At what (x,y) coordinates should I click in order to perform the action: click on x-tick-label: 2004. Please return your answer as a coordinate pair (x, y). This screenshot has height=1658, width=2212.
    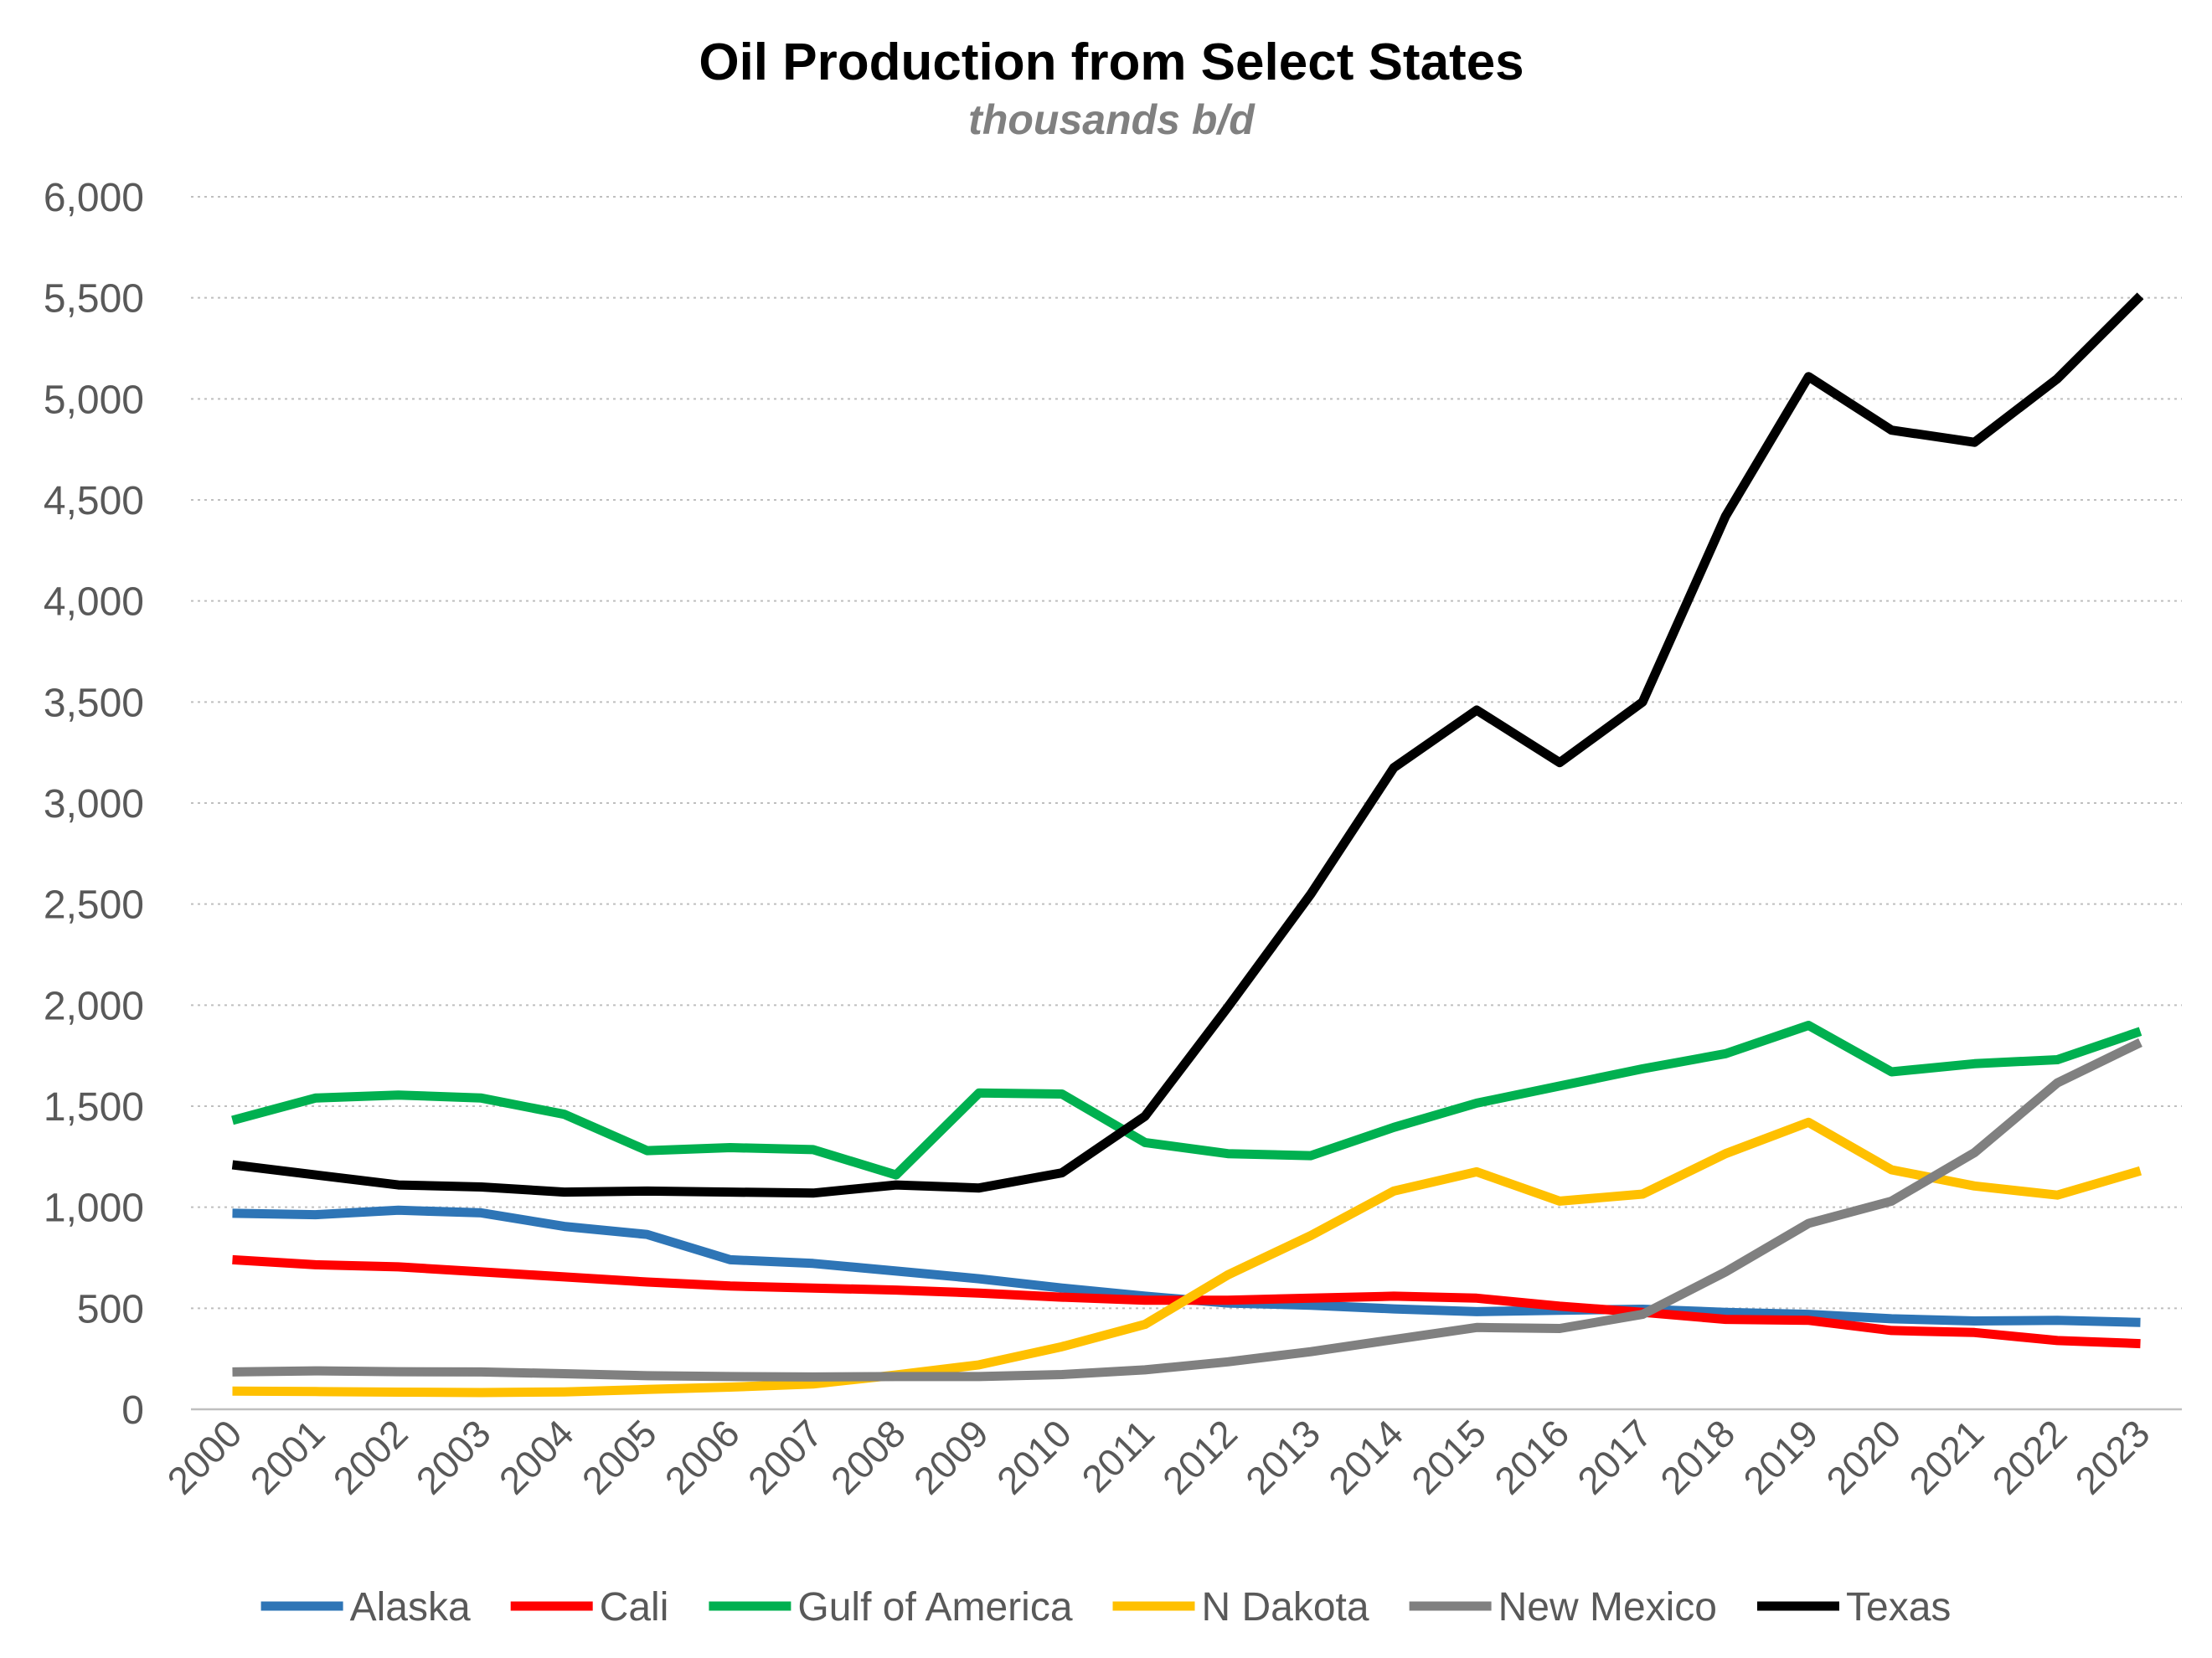
    Looking at the image, I should click on (536, 1456).